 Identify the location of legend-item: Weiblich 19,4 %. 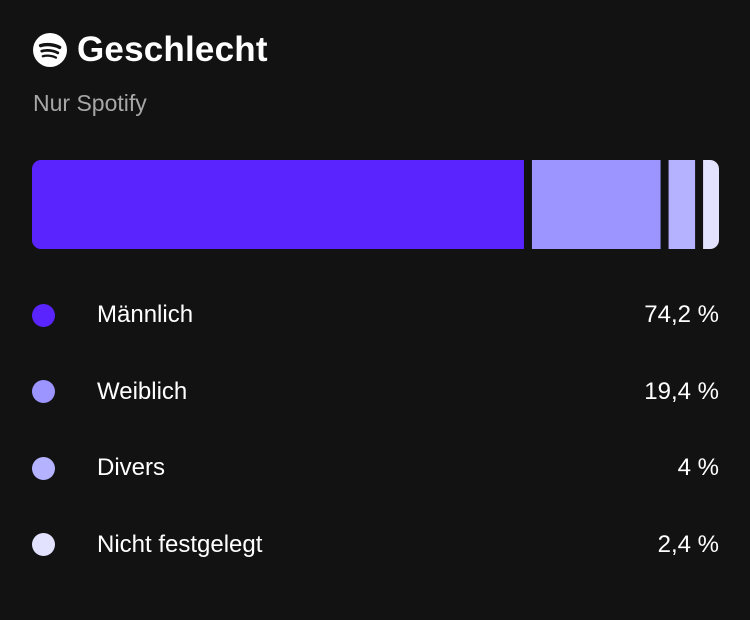
(375, 392).